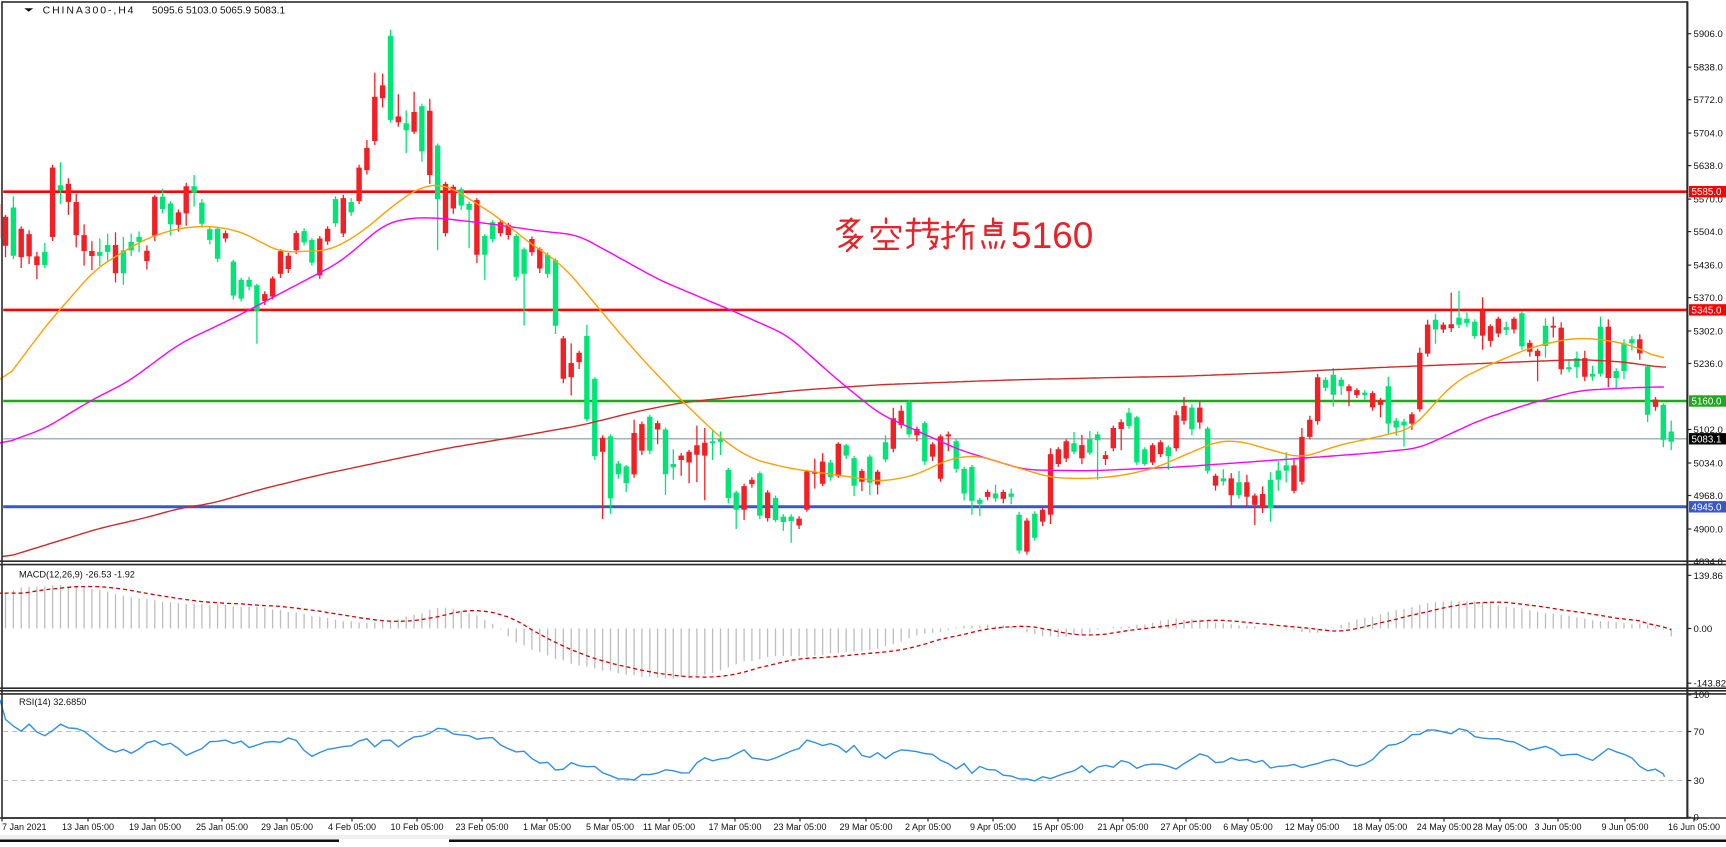  I want to click on svg-text: 5504.0, so click(1708, 232).